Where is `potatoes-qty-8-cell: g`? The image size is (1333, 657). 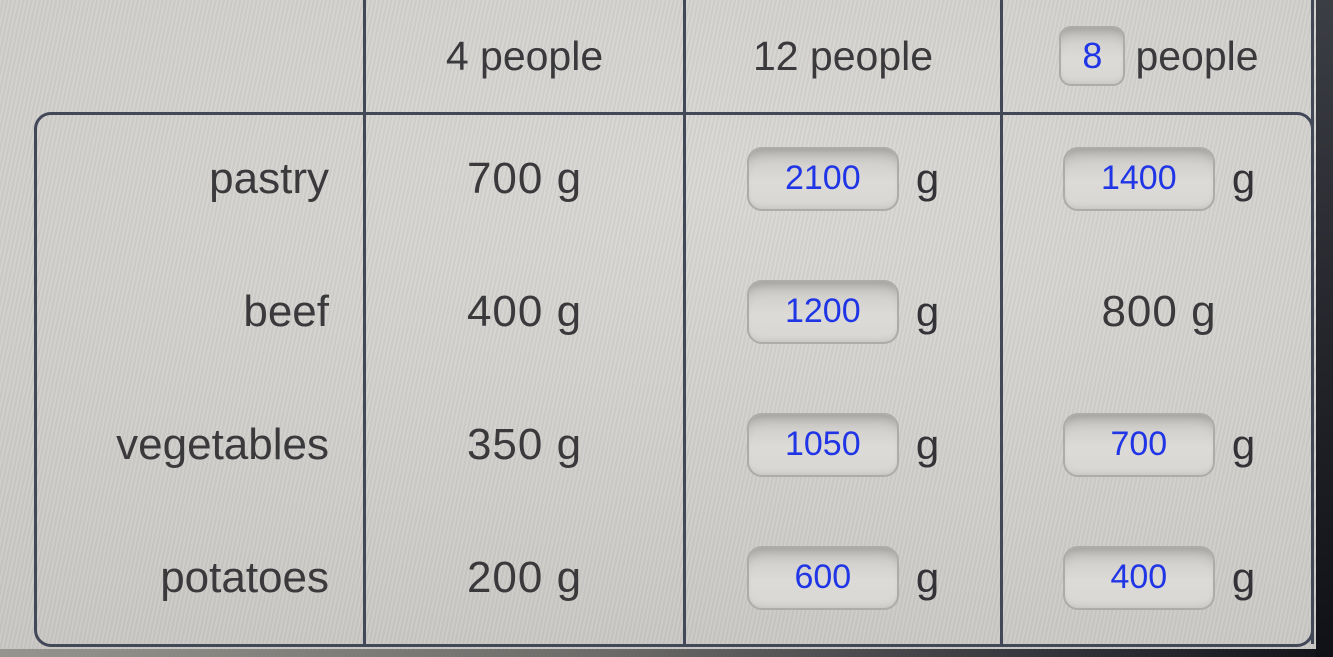
potatoes-qty-8-cell: g is located at coordinates (1157, 577).